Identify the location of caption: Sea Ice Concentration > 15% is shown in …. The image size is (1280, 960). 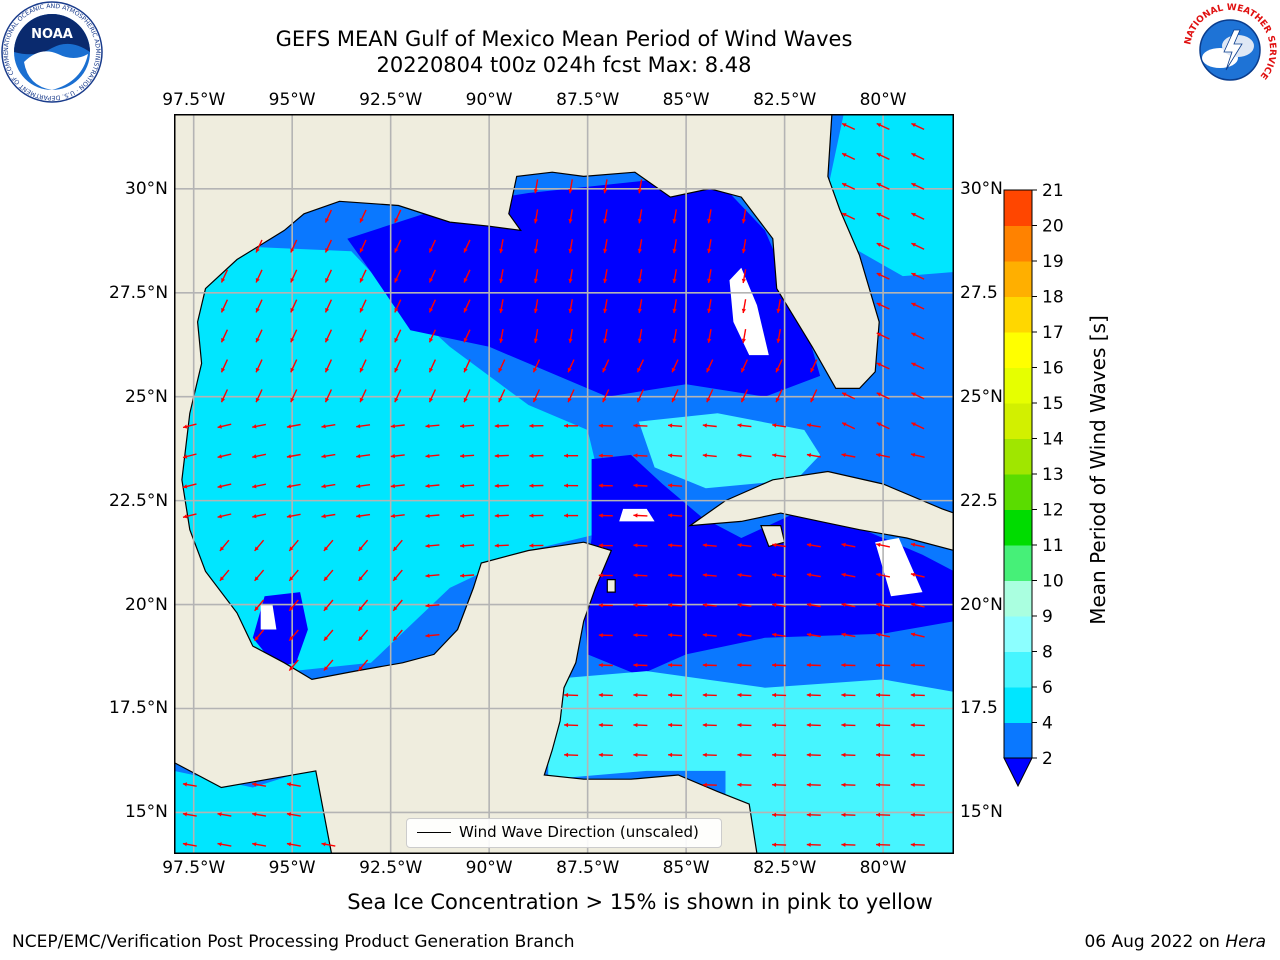
(640, 902).